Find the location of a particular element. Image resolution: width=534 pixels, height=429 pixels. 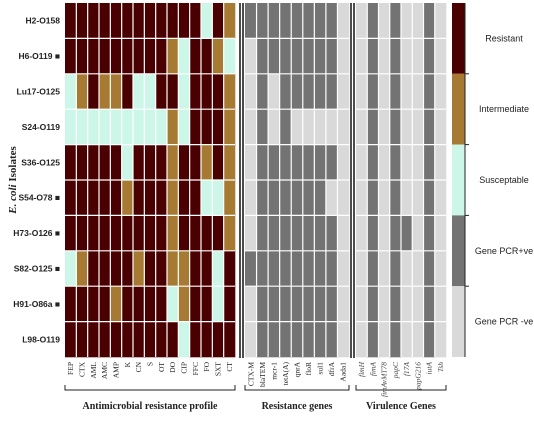

column-label: floR is located at coordinates (308, 368).